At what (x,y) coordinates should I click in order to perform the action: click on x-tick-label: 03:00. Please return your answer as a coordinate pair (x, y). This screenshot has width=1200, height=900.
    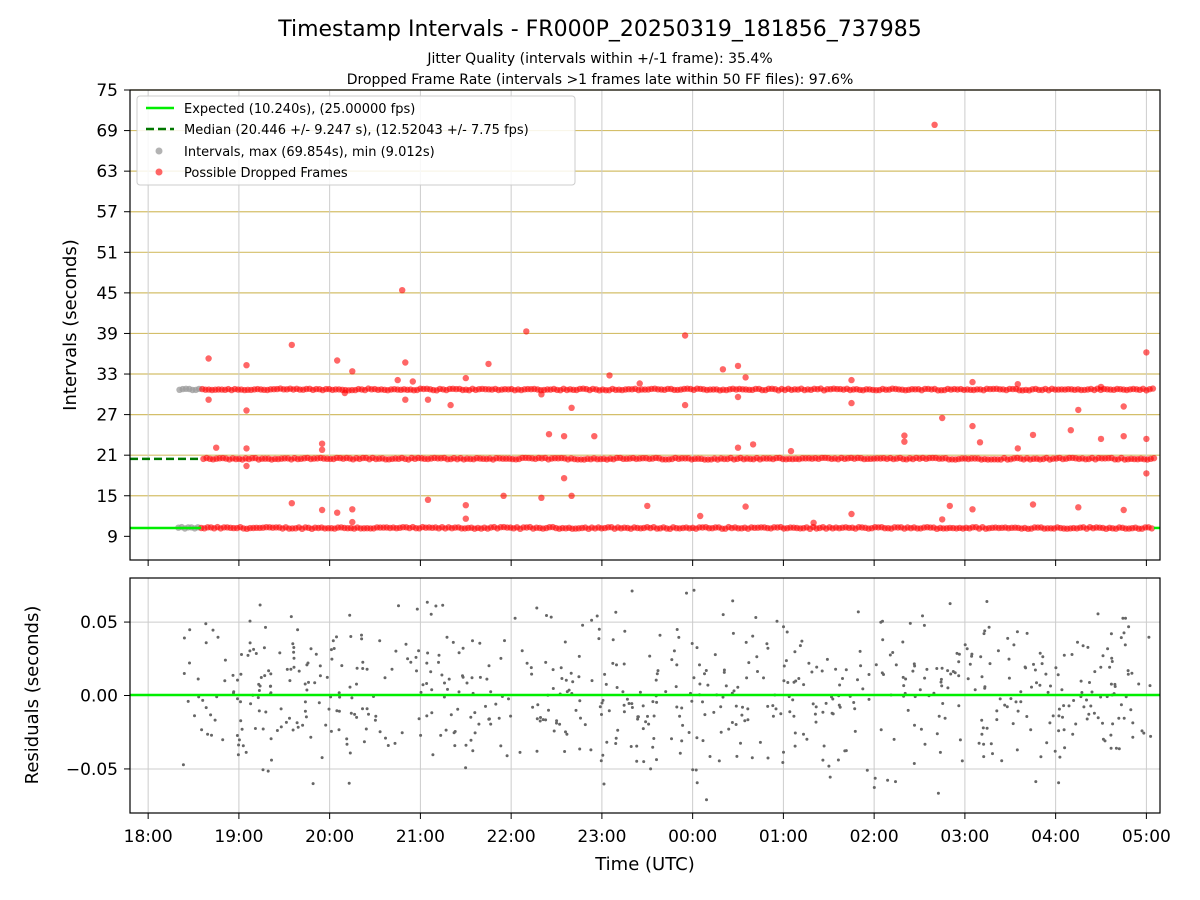
    Looking at the image, I should click on (964, 837).